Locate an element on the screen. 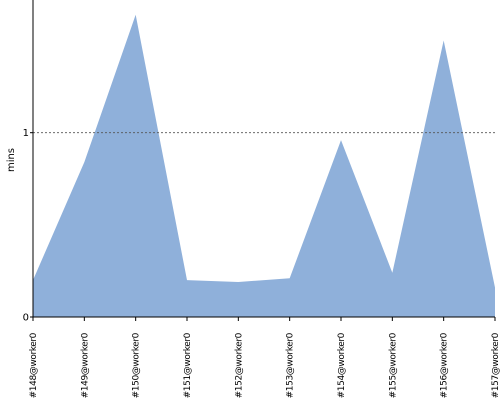  x-tick-label: #155@worker0 is located at coordinates (393, 365).